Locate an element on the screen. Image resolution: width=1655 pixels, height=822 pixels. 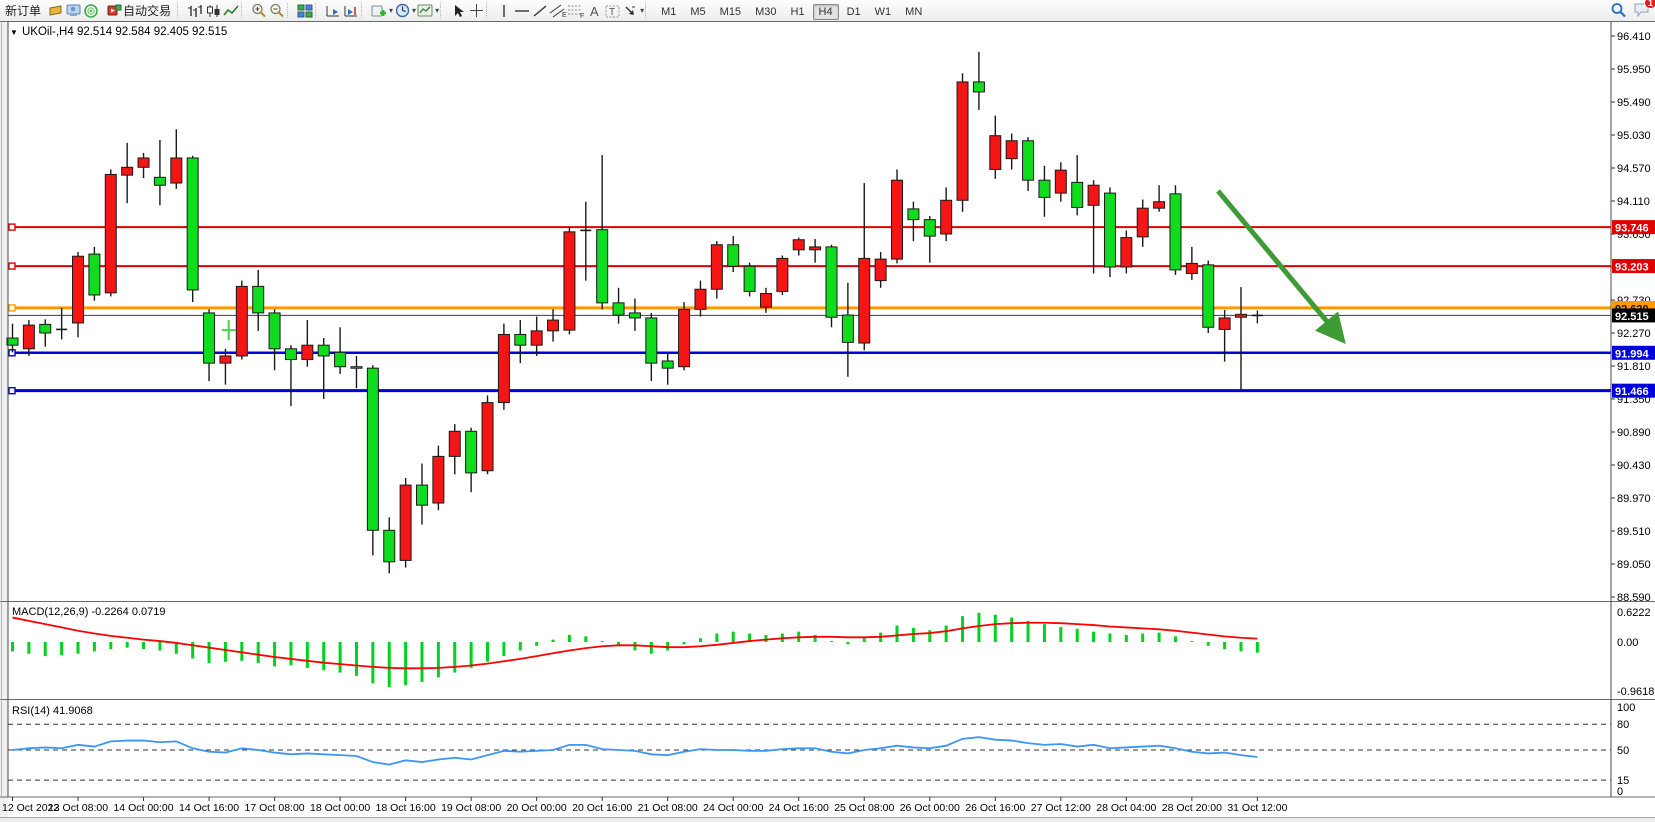
channel-icon: E is located at coordinates (558, 10).